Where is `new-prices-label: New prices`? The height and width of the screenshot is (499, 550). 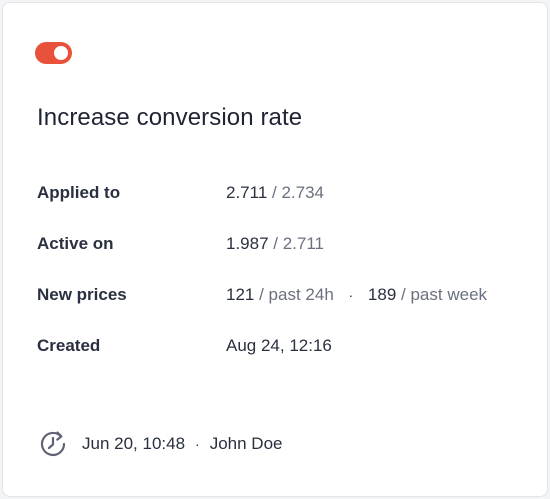
new-prices-label: New prices is located at coordinates (82, 294).